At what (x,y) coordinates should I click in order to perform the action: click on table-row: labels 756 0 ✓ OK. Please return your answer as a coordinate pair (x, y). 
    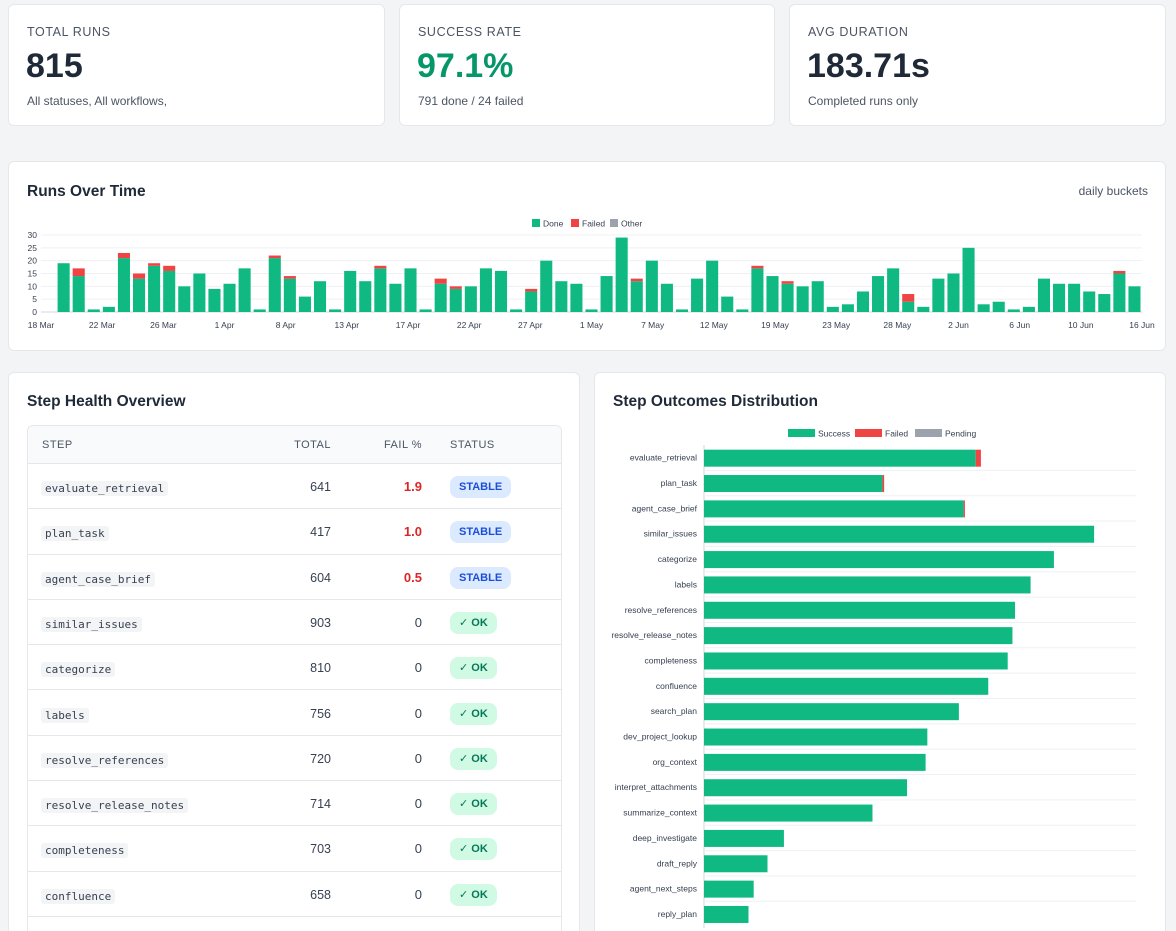
    Looking at the image, I should click on (294, 713).